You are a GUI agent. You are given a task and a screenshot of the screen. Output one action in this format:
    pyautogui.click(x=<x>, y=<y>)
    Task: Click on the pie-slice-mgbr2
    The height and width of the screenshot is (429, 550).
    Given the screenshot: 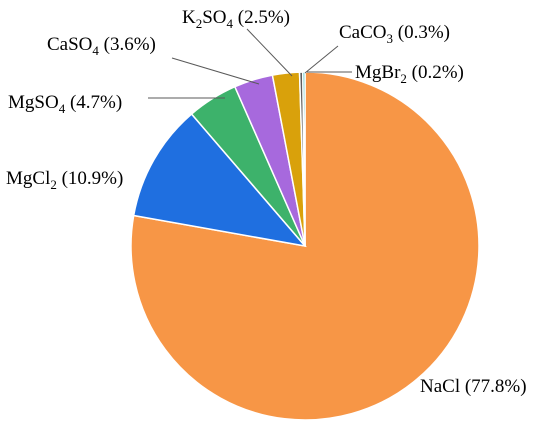 What is the action you would take?
    pyautogui.click(x=304, y=159)
    